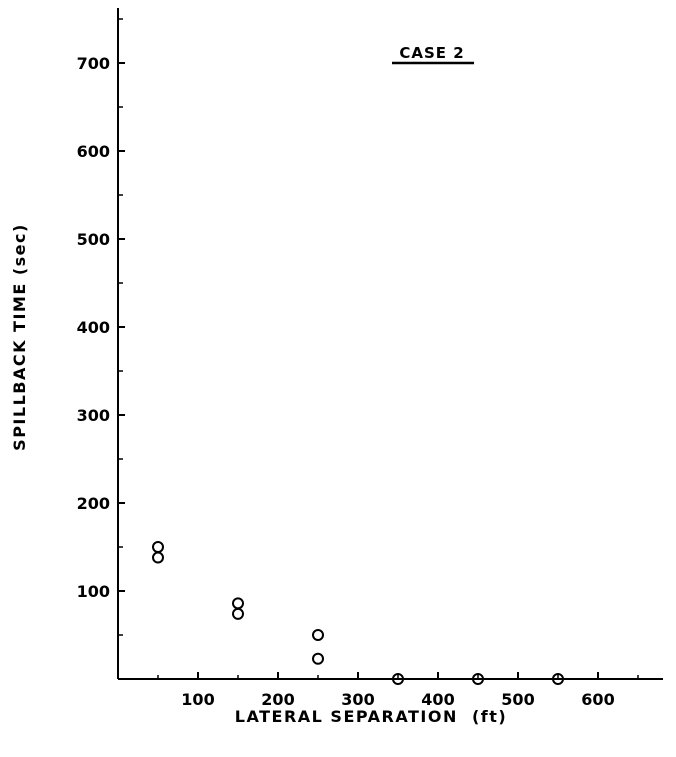 This screenshot has height=757, width=676. I want to click on x-tick-label: 300, so click(357, 699).